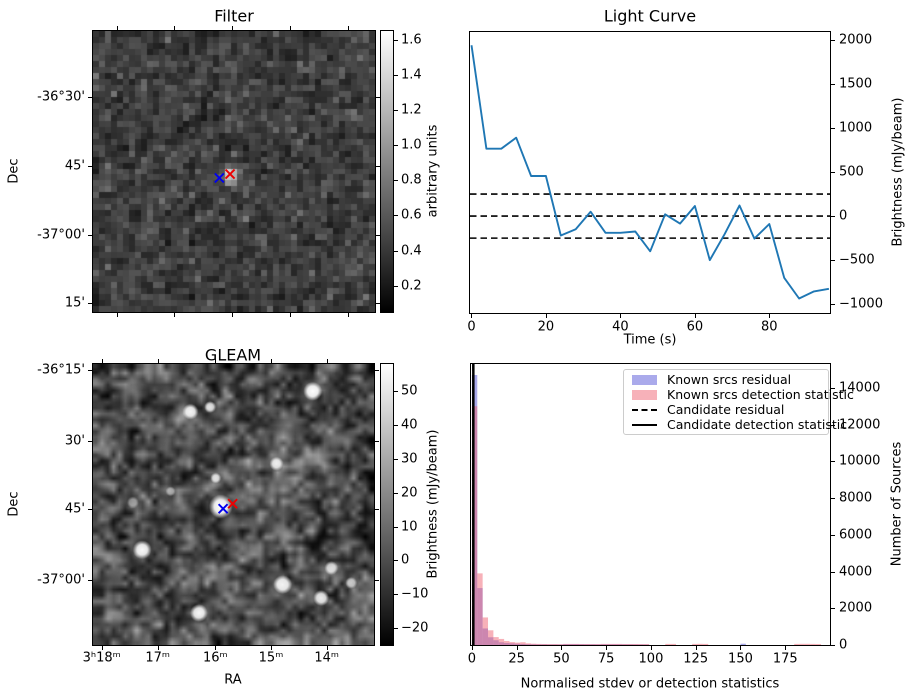 This screenshot has height=699, width=916. I want to click on gleam-xlabel: RA, so click(233, 680).